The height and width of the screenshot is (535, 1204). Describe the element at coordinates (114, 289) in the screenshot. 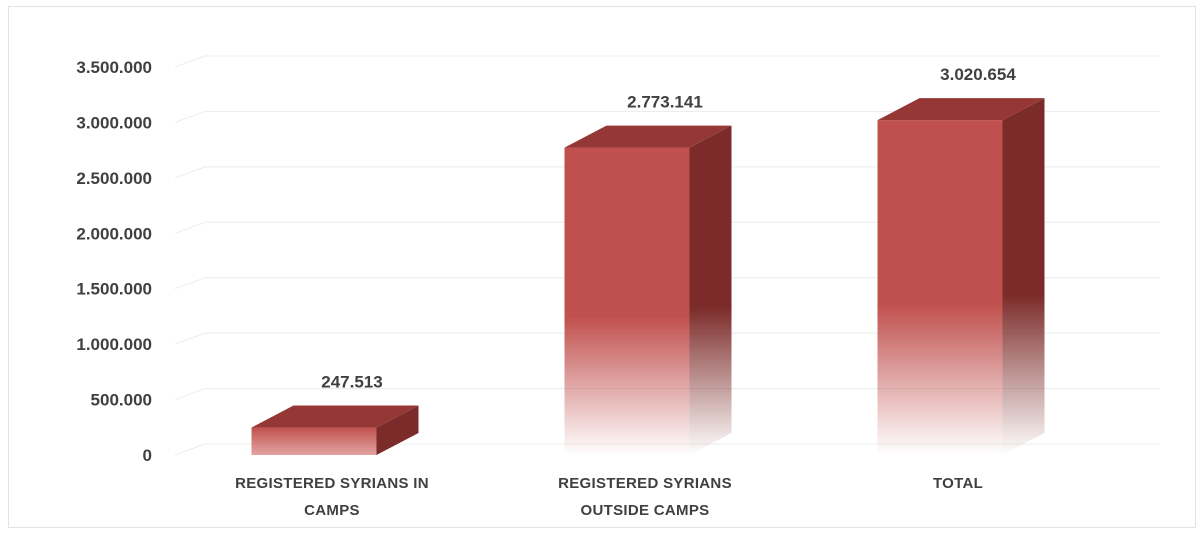

I see `y-tick-label: 1.500.000` at that location.